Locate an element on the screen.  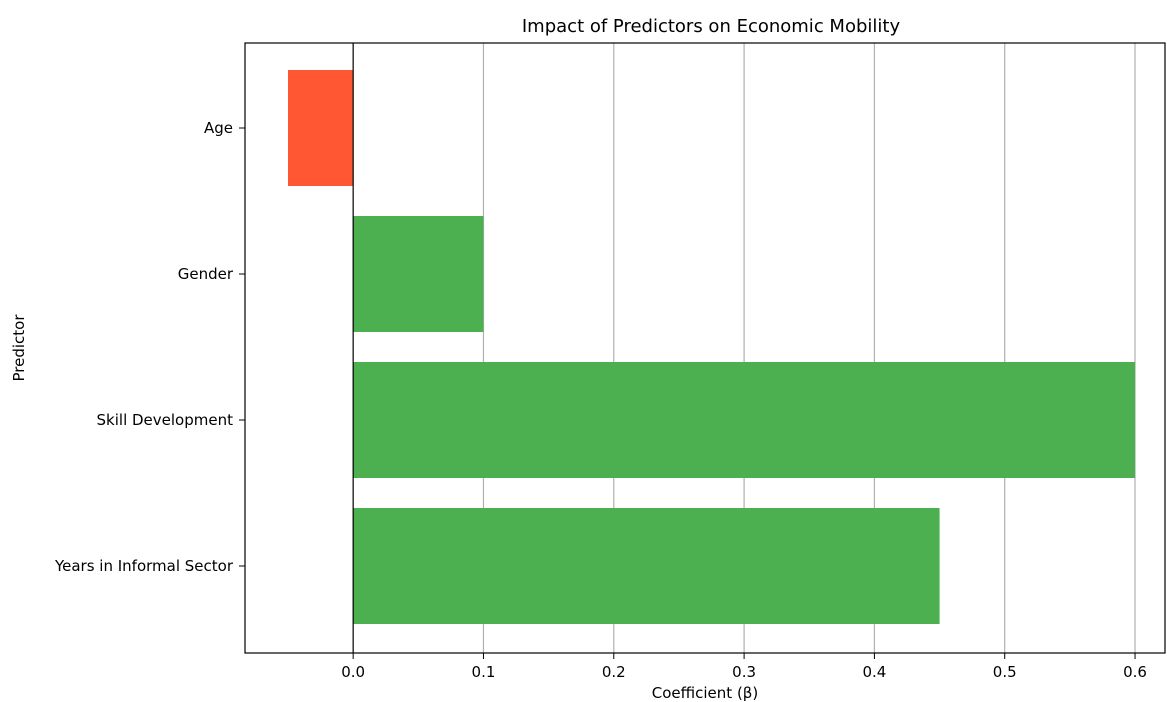
y-tick-label: Gender is located at coordinates (206, 274).